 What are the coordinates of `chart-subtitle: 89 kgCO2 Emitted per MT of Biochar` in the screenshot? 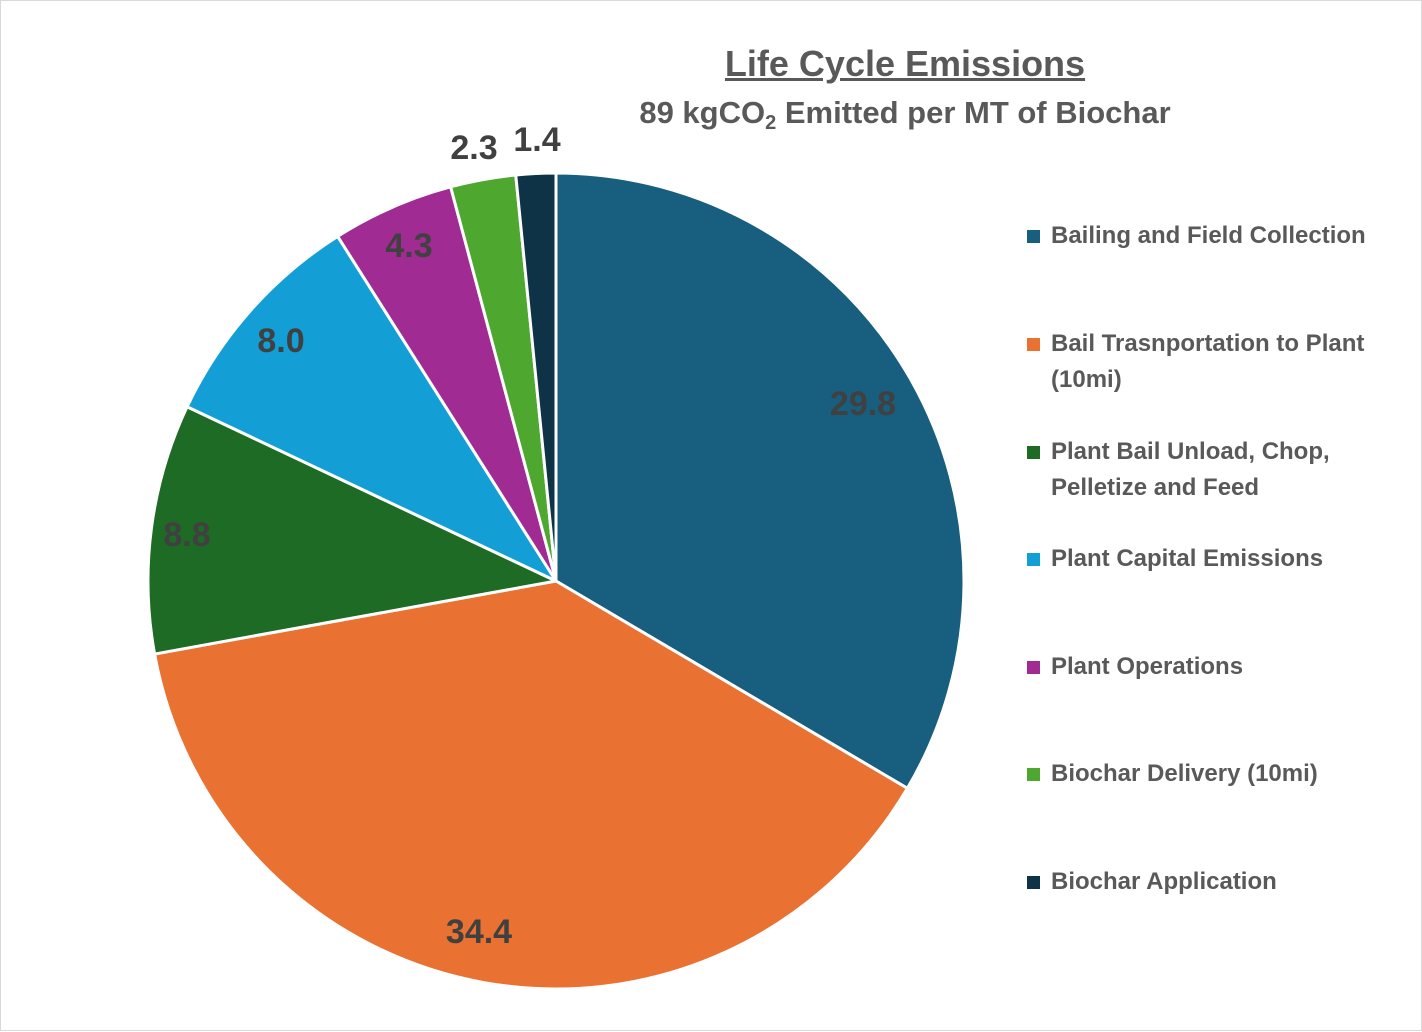 It's located at (904, 115).